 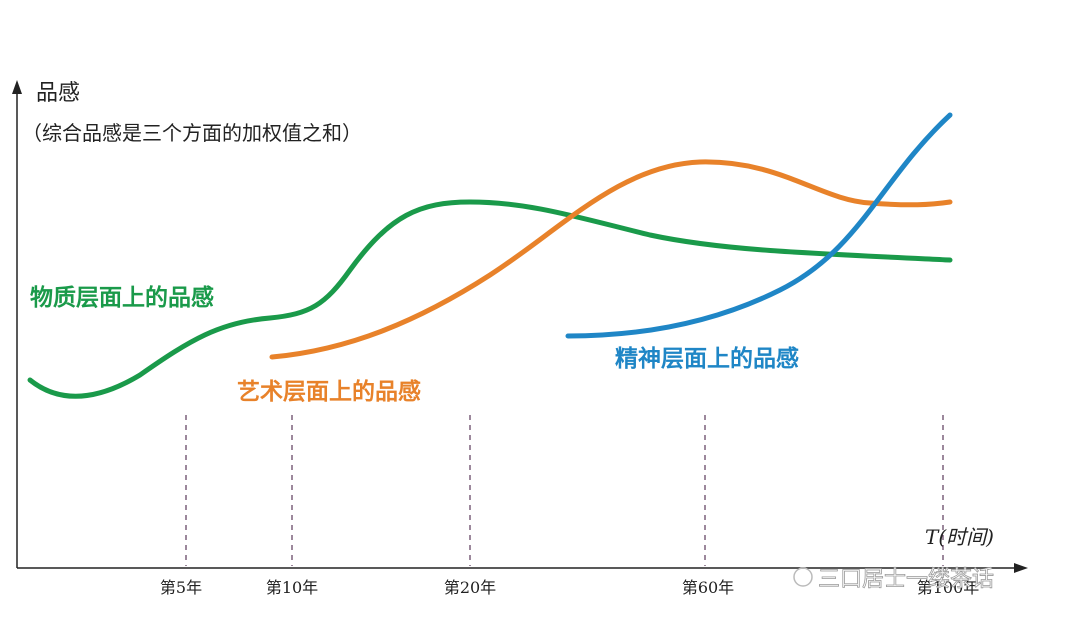 What do you see at coordinates (759, 225) in the screenshot?
I see `spirit-curve` at bounding box center [759, 225].